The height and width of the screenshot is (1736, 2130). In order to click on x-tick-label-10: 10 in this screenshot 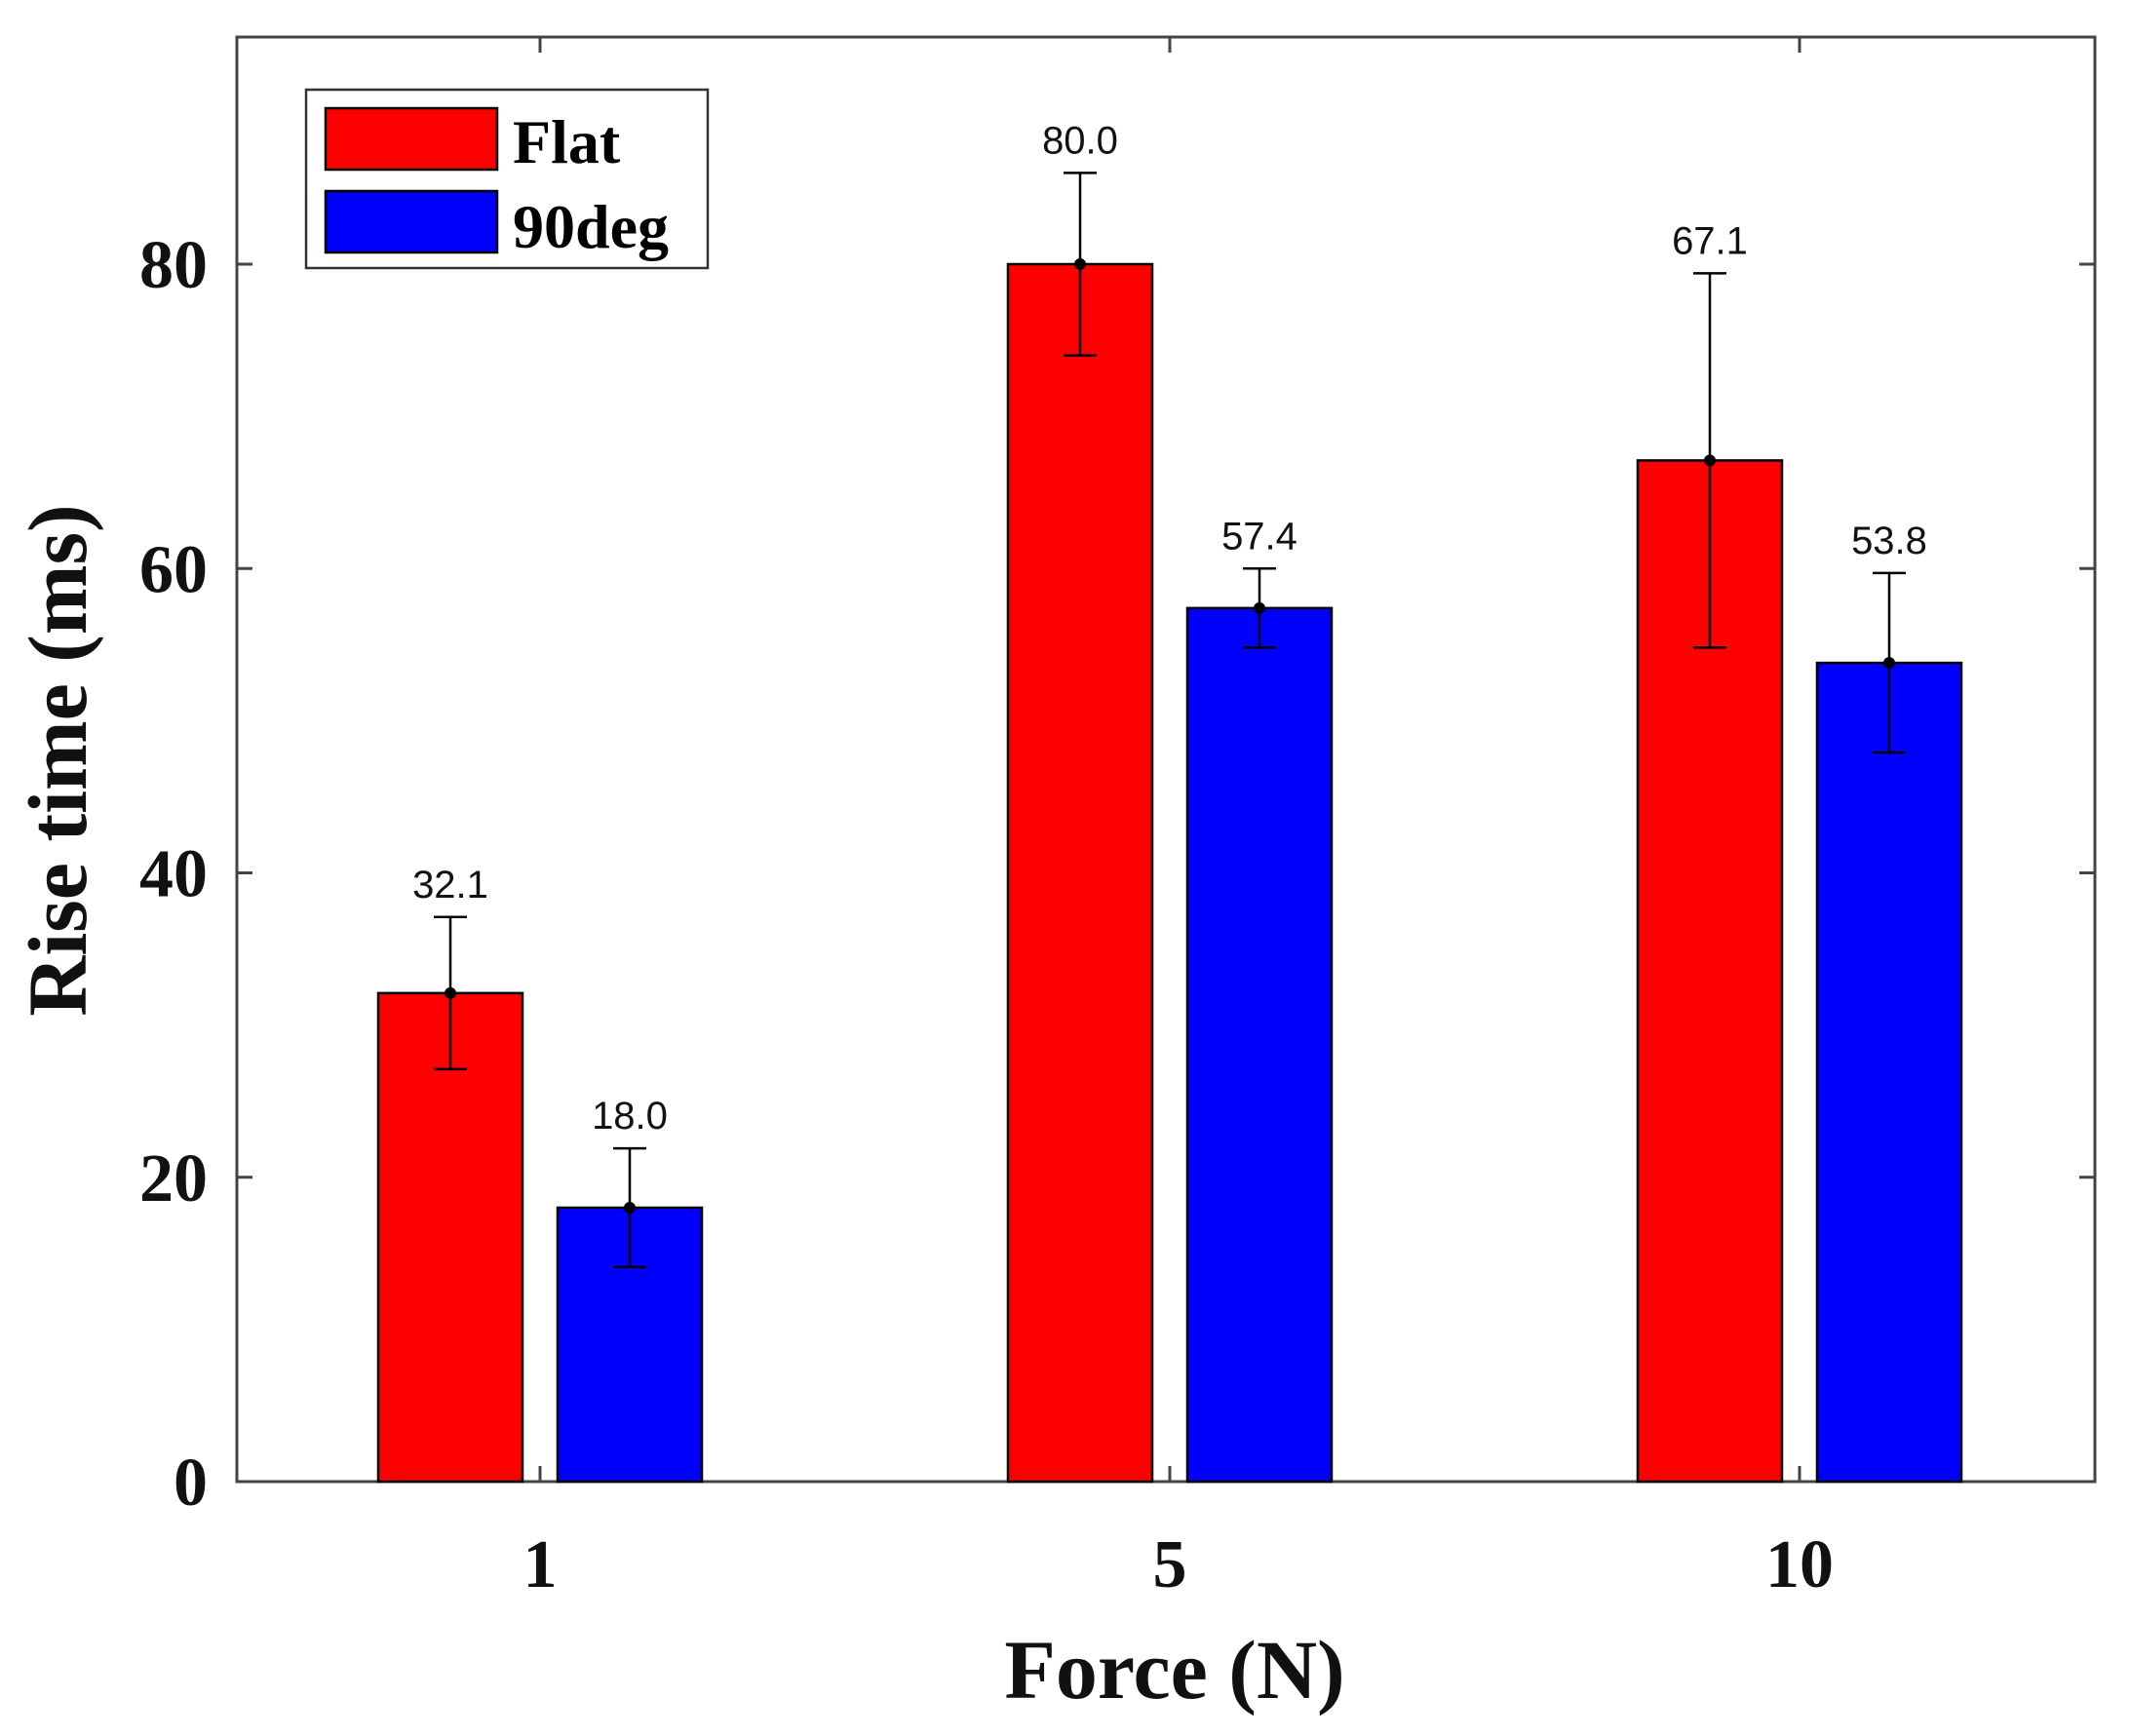, I will do `click(1799, 1564)`.